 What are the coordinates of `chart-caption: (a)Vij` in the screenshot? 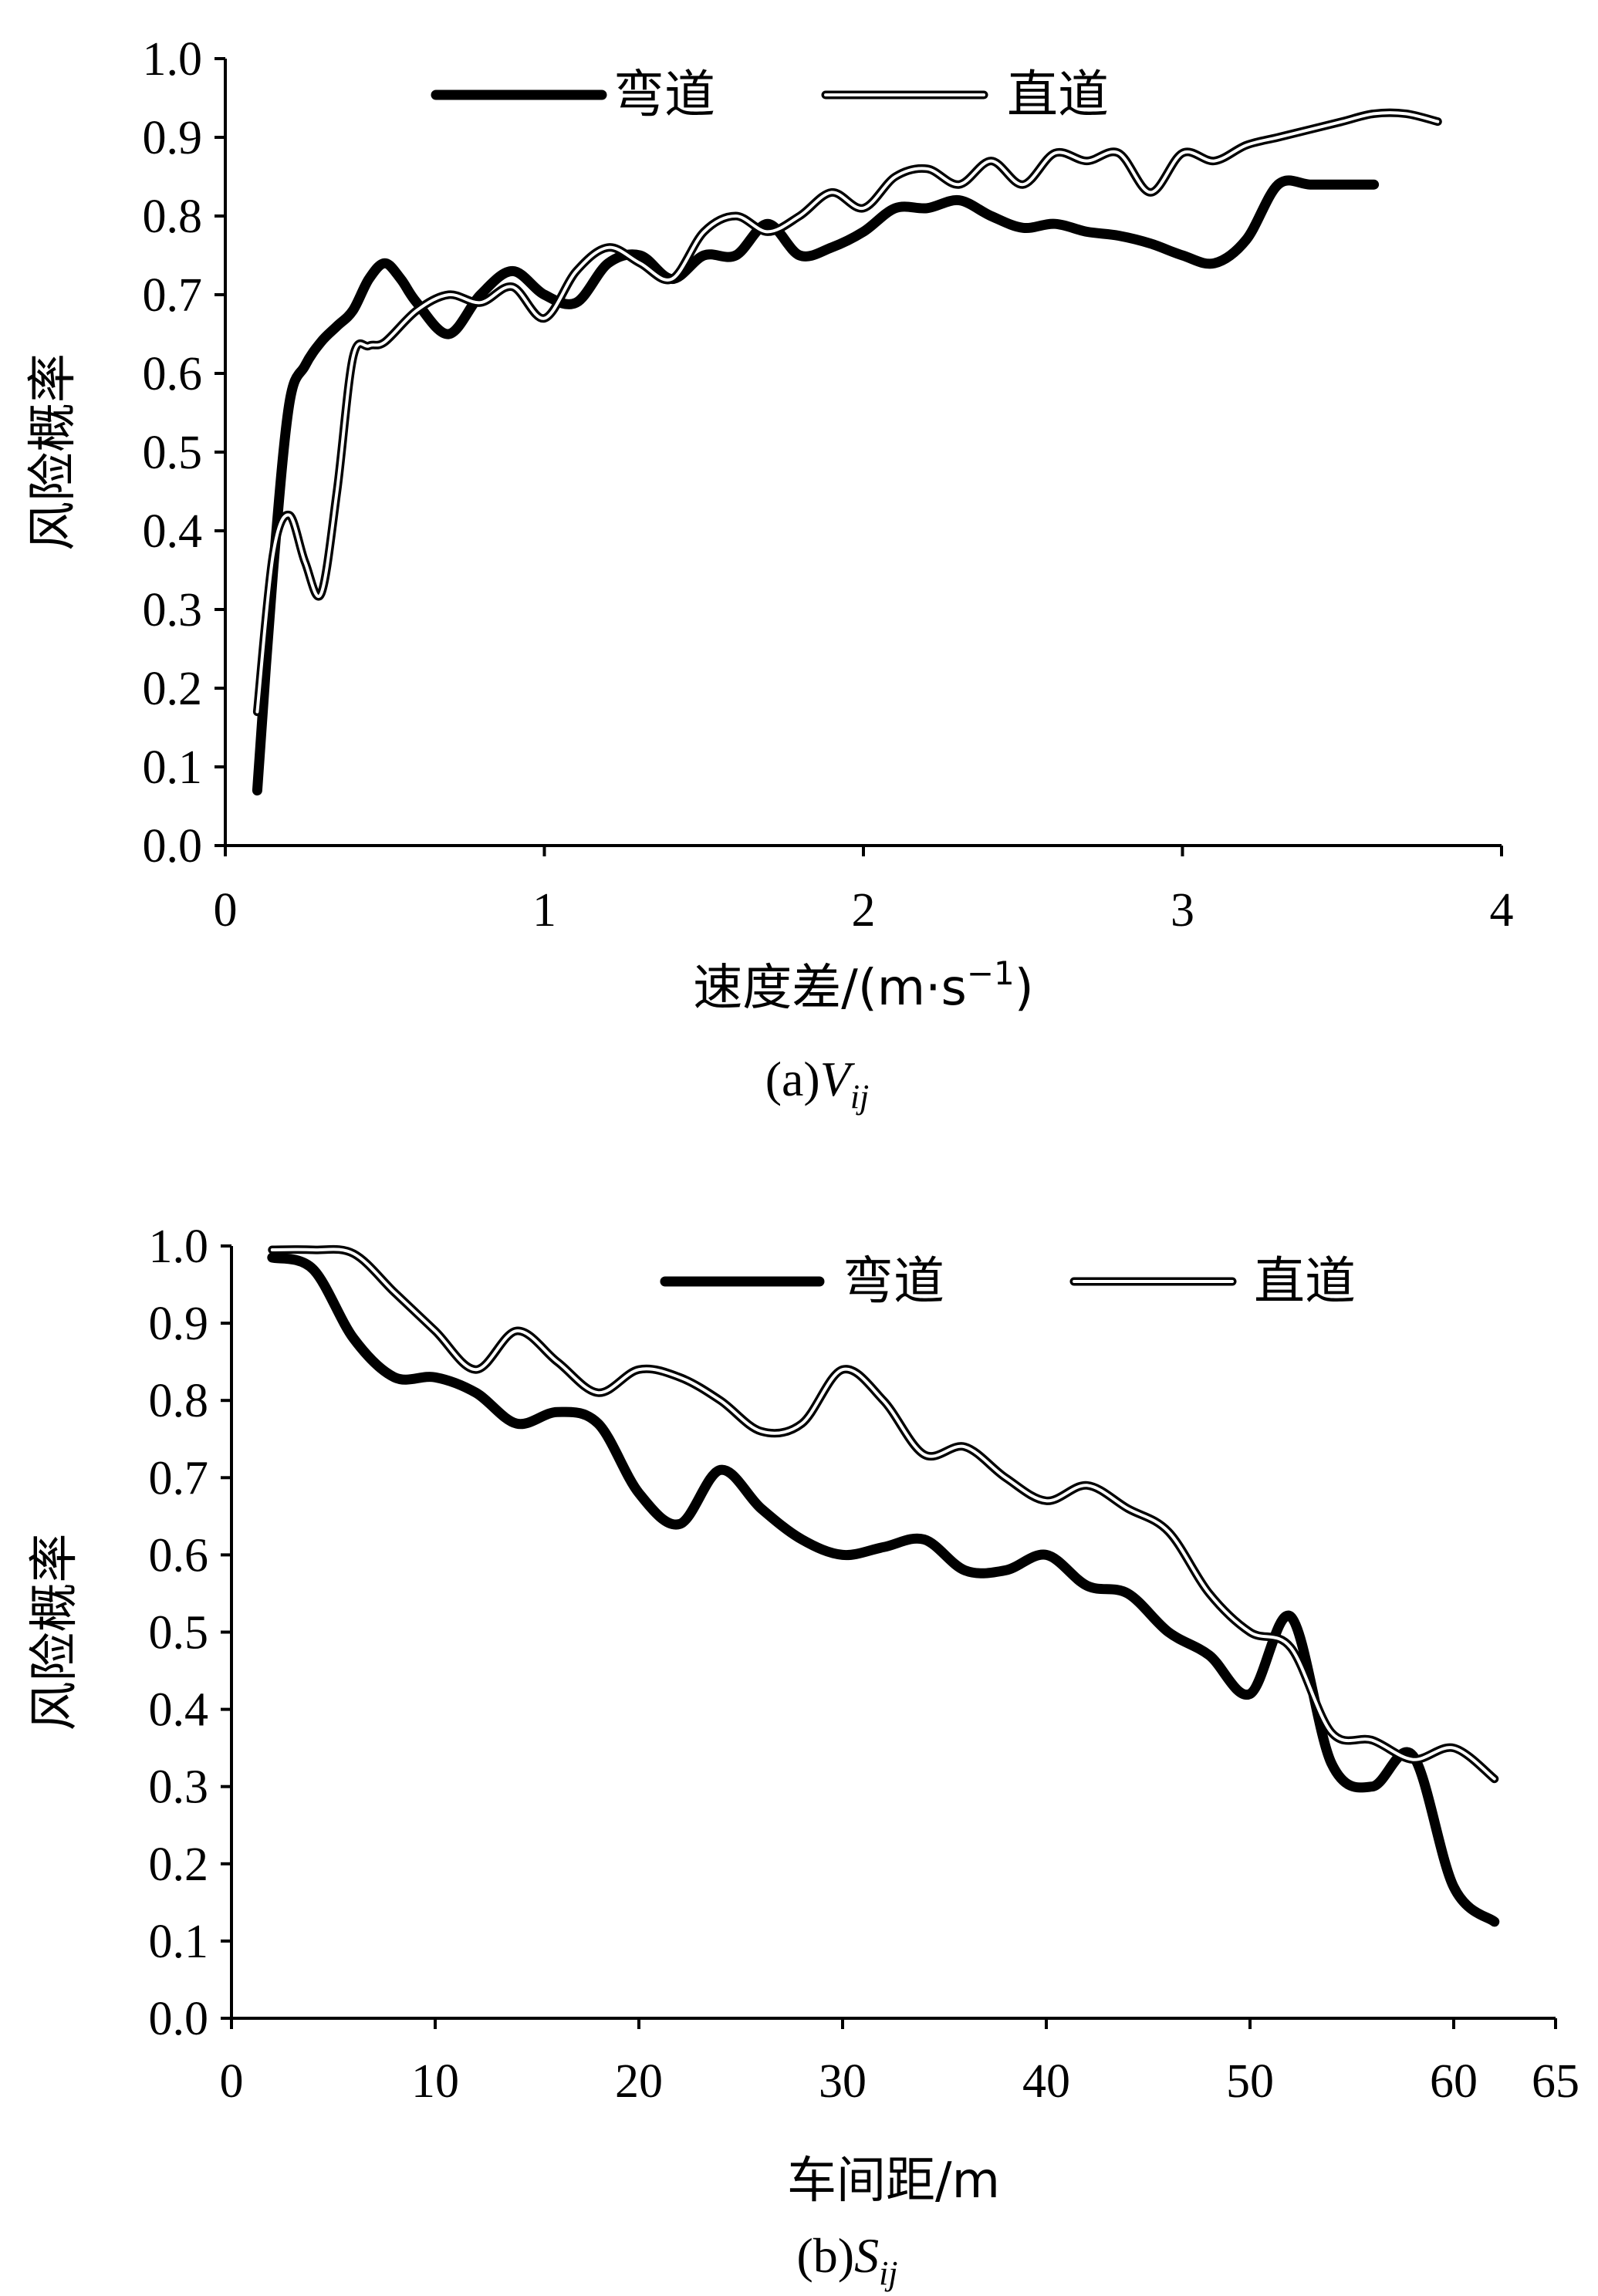 It's located at (817, 1084).